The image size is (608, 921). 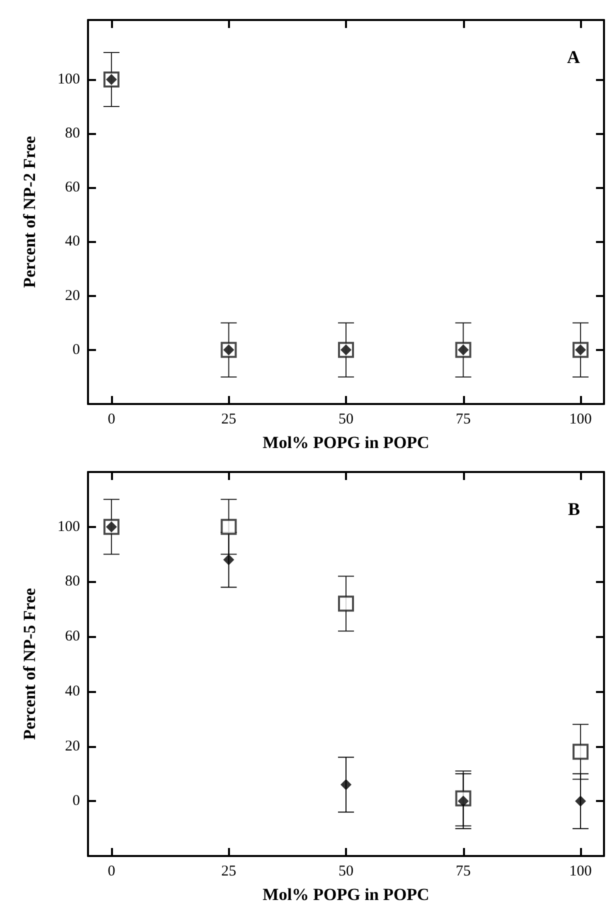 What do you see at coordinates (574, 509) in the screenshot?
I see `annotation: B` at bounding box center [574, 509].